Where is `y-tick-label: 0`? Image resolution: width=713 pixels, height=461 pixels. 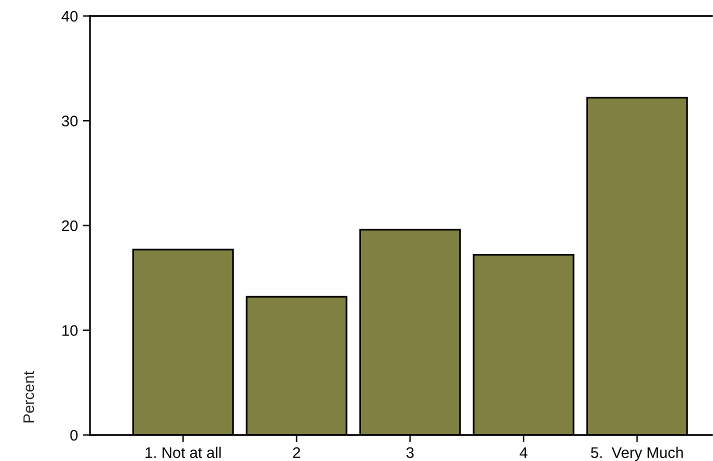 y-tick-label: 0 is located at coordinates (74, 435).